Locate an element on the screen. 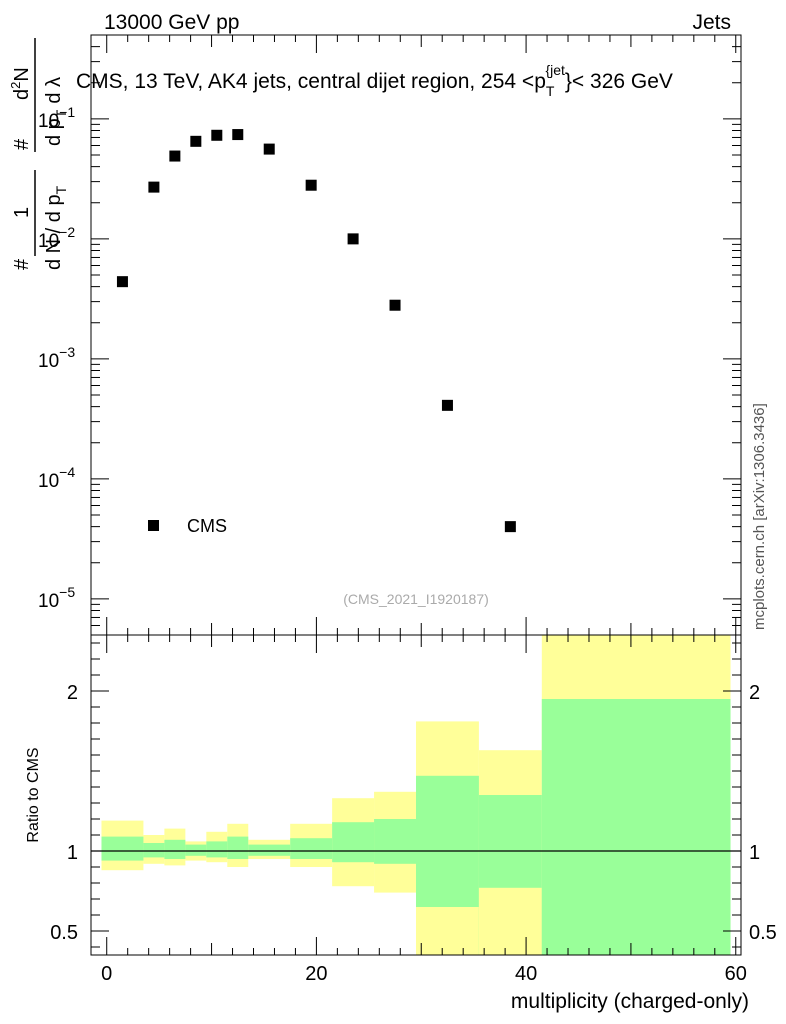  main-ylabel: # 1 d N / d pT # d2N d pTd λ is located at coordinates (38, 154).